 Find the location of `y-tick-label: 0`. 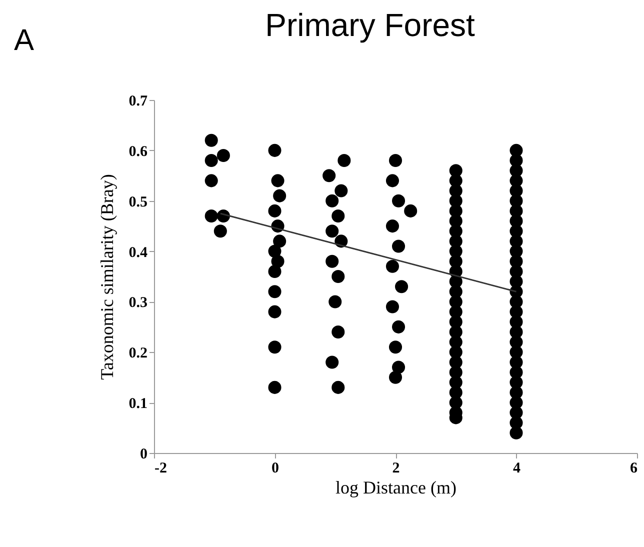

y-tick-label: 0 is located at coordinates (144, 454).